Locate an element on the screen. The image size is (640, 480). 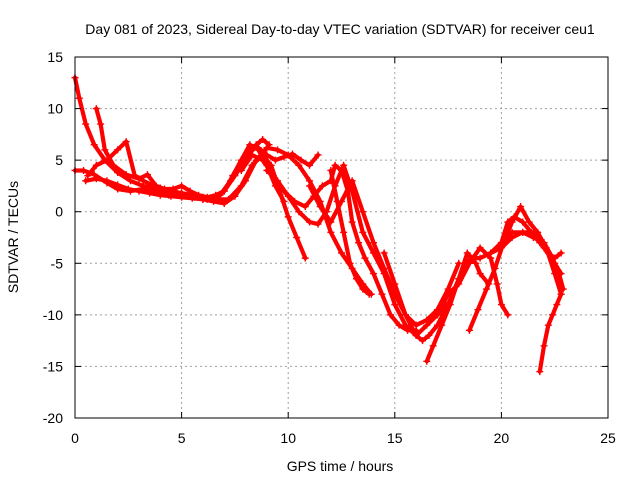
x-tick-label: 15 is located at coordinates (395, 438).